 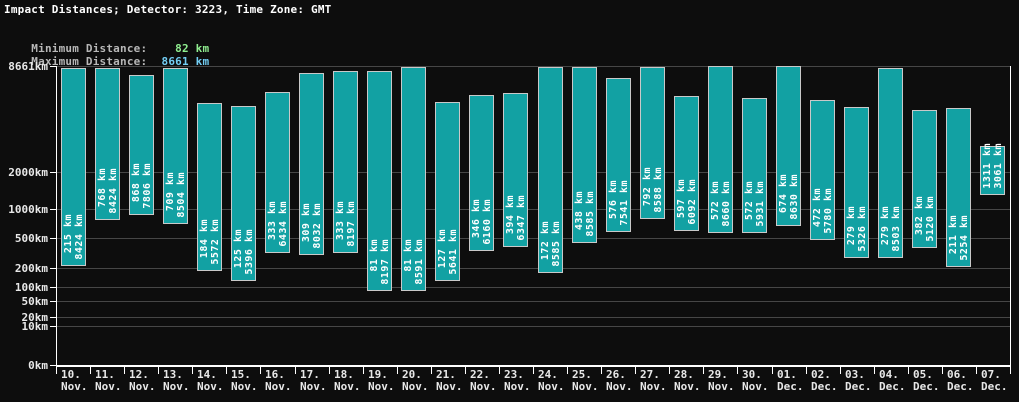 What do you see at coordinates (551, 380) in the screenshot?
I see `x-axis-tick-label: 24. Nov.` at bounding box center [551, 380].